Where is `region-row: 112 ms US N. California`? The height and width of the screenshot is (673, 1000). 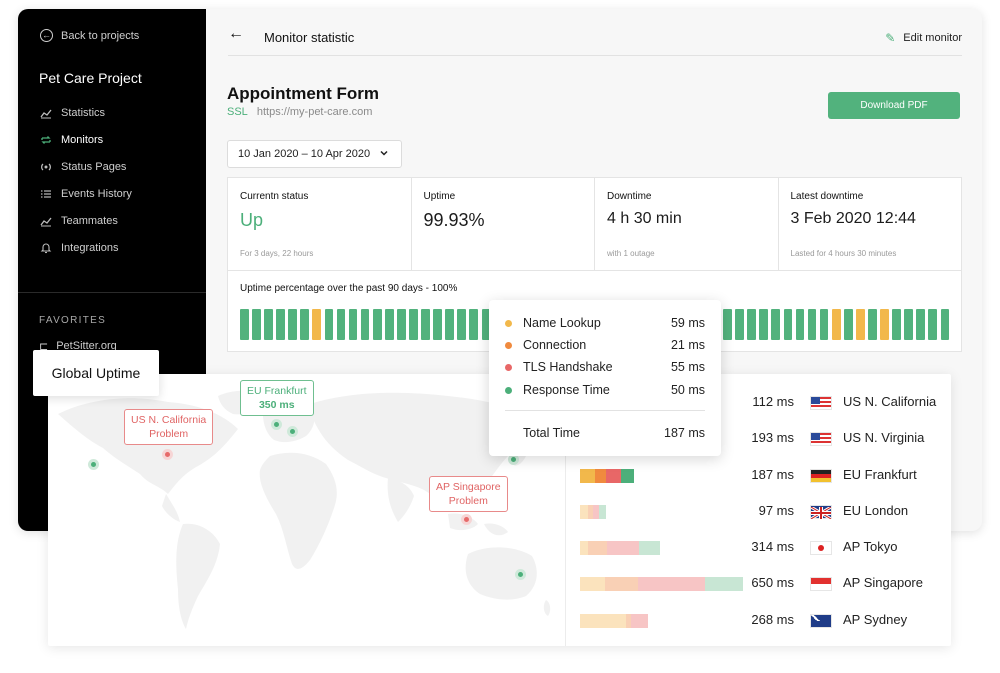
region-row: 112 ms US N. California is located at coordinates (760, 402).